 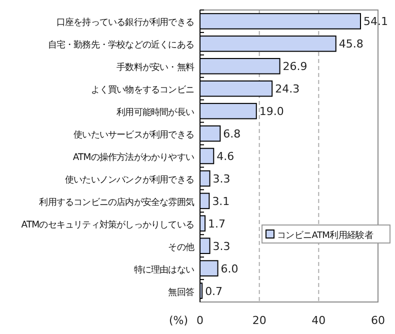 What do you see at coordinates (116, 202) in the screenshot?
I see `y-tick-label: 利用するコンビニの店内が安全な雰囲気` at bounding box center [116, 202].